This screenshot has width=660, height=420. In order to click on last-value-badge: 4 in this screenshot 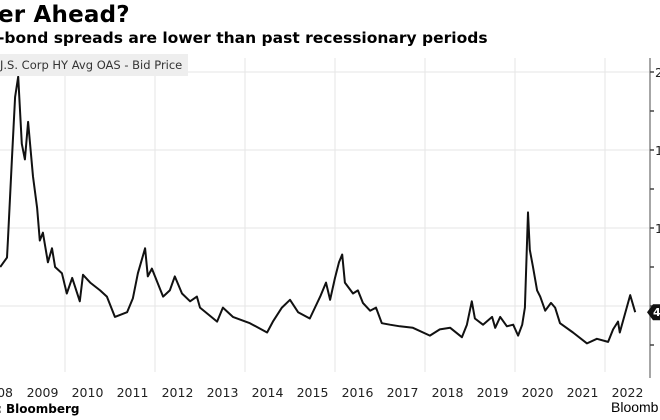, I will do `click(653, 312)`.